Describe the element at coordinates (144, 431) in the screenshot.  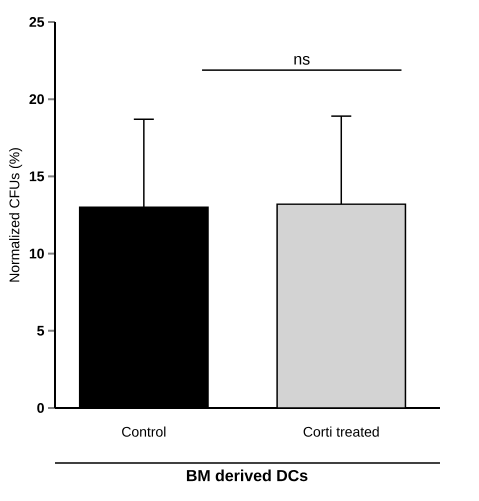
I see `x-tick-label: Control` at that location.